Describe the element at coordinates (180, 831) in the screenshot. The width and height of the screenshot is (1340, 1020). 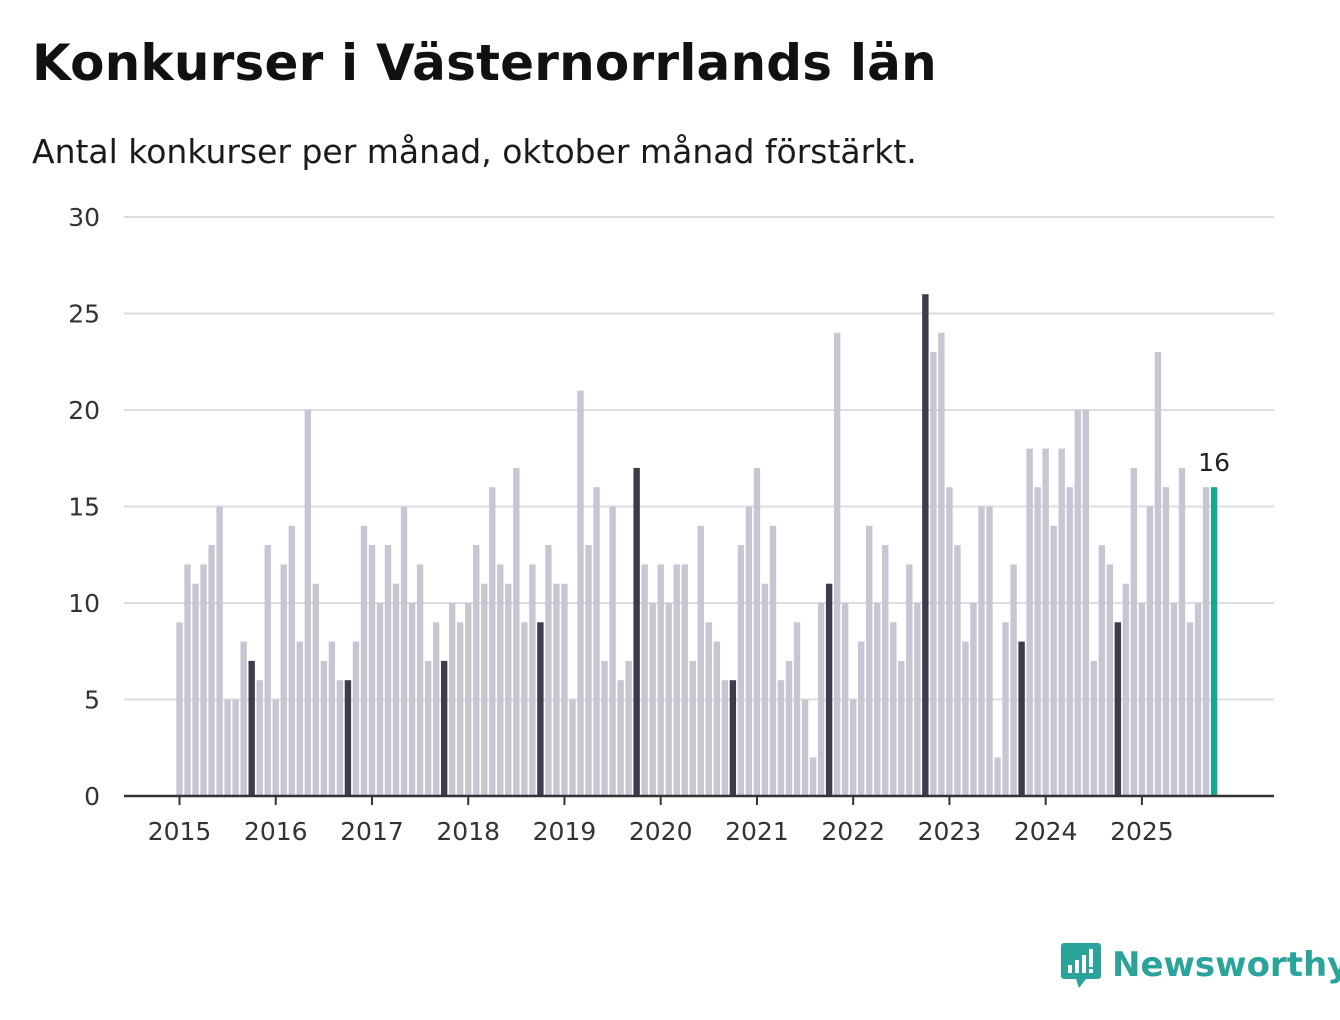
I see `x-tick-label: 2015` at that location.